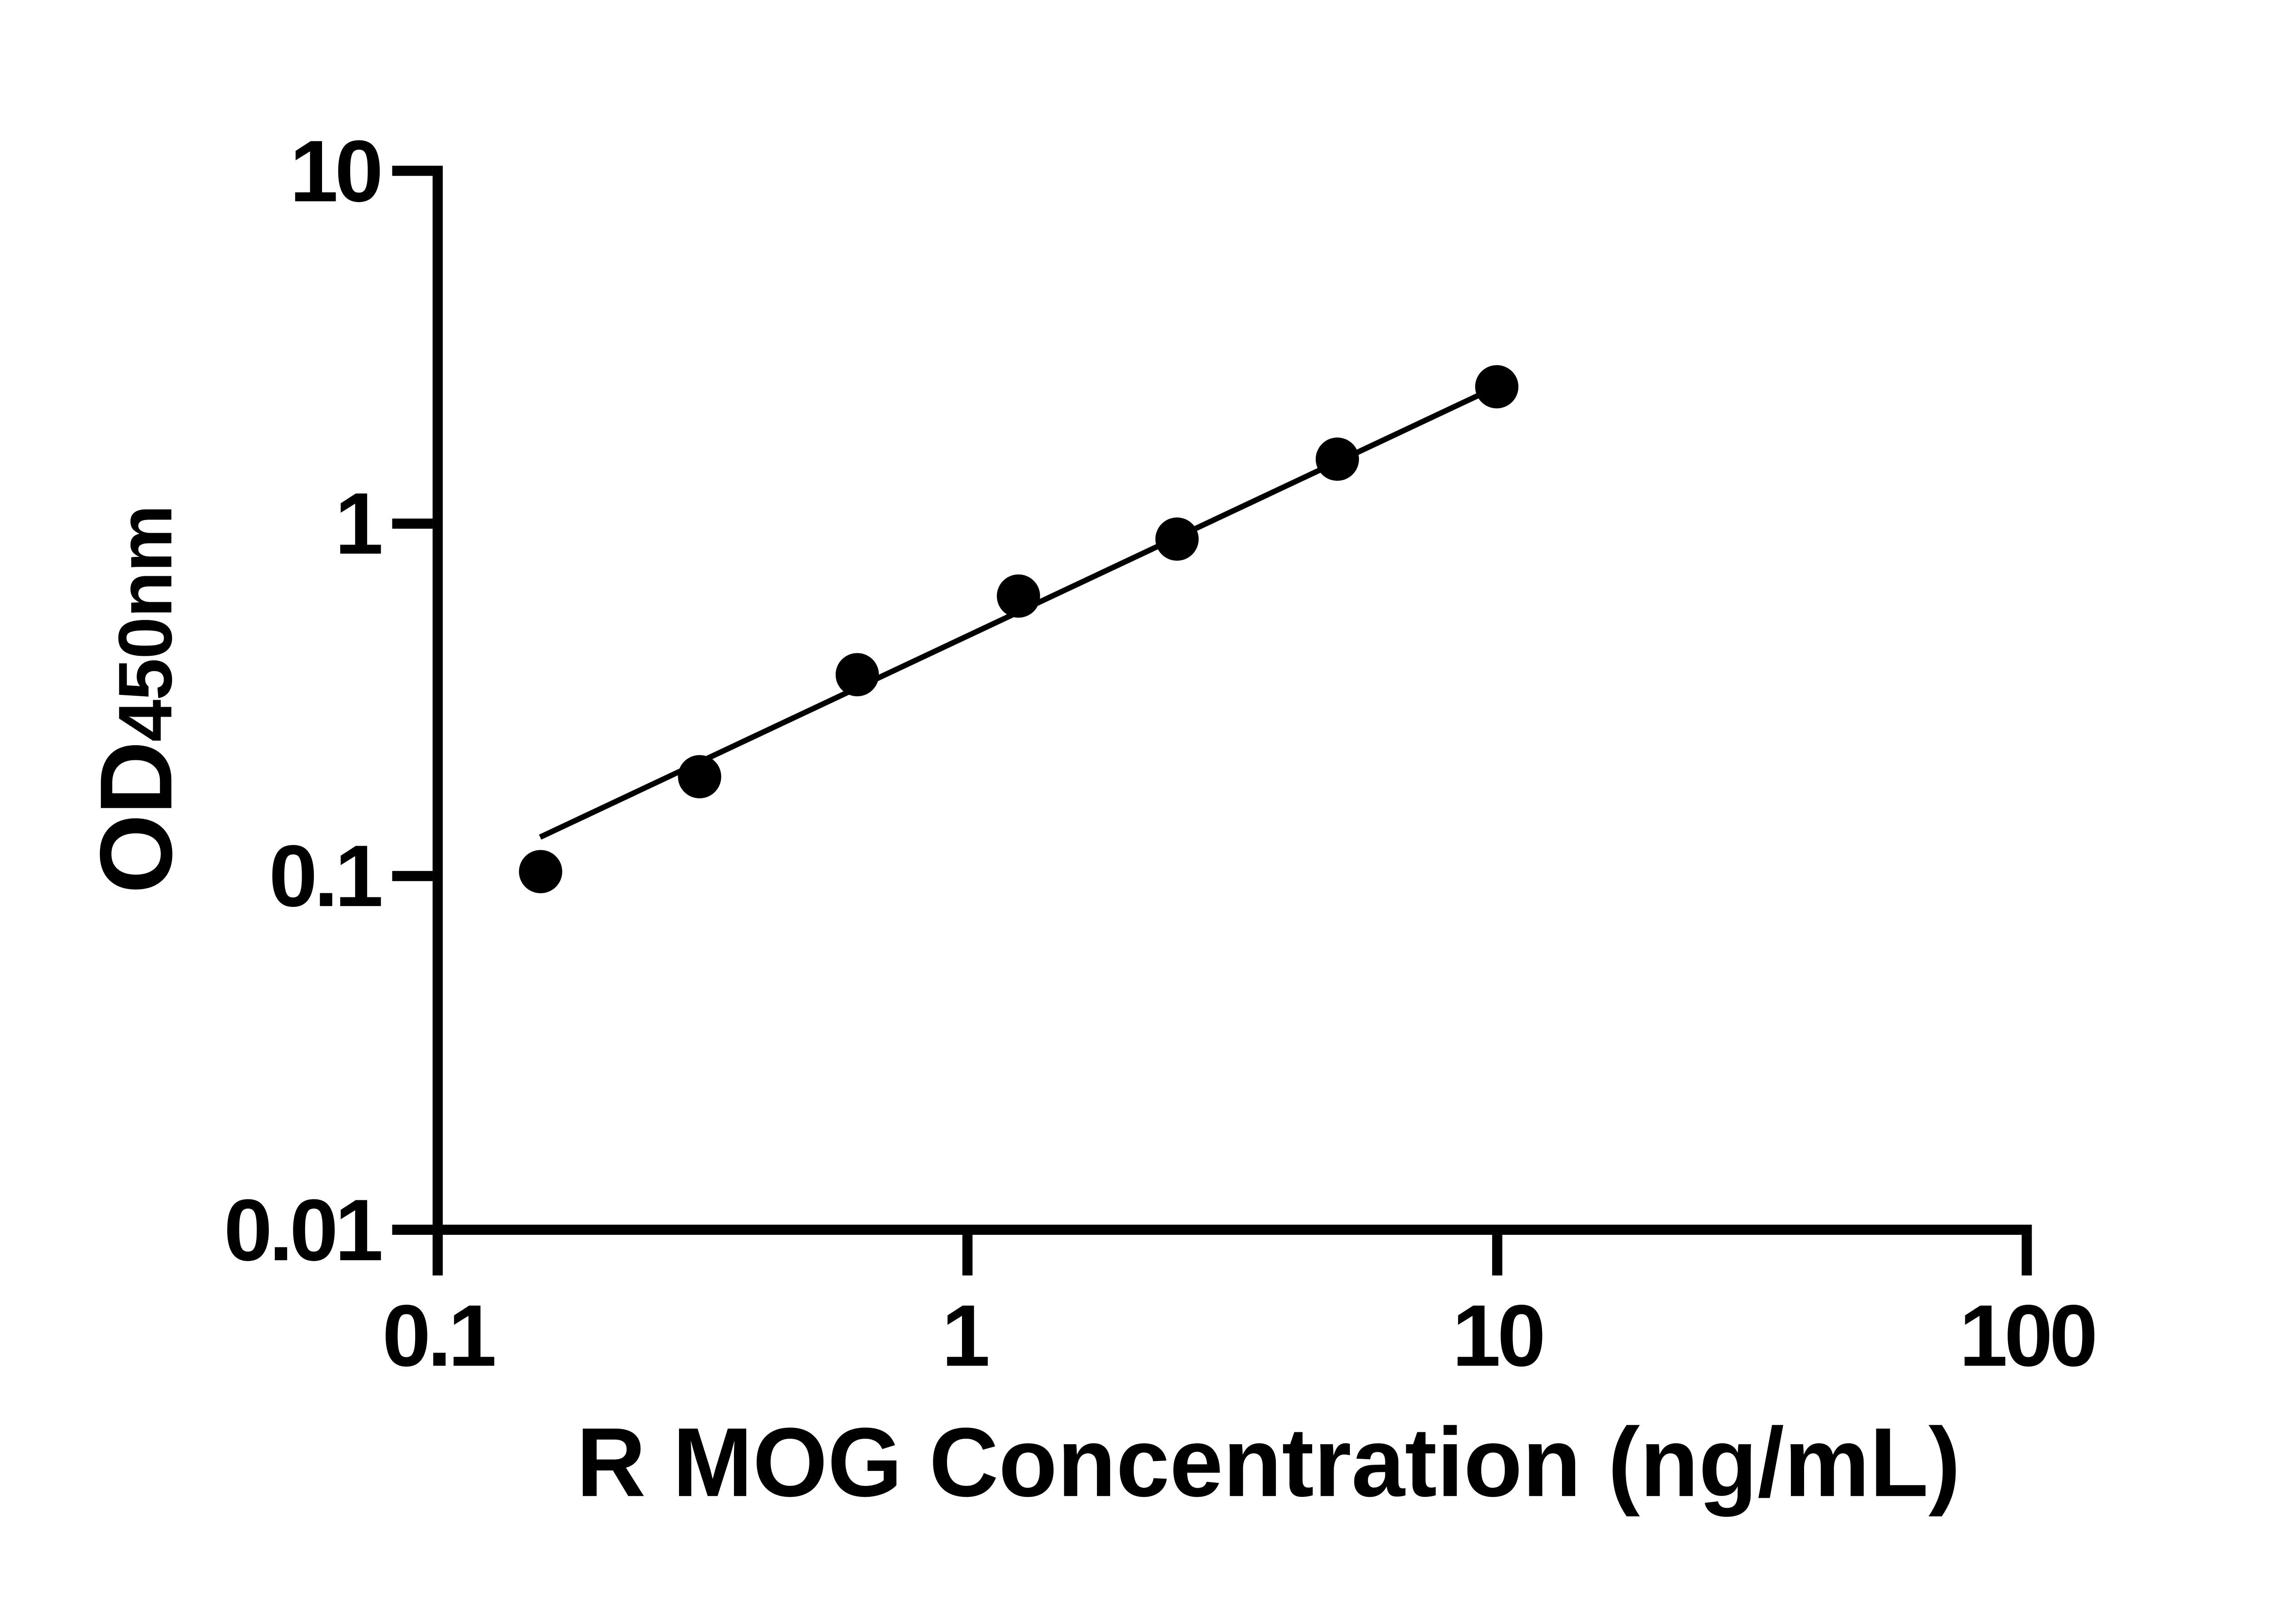 The width and height of the screenshot is (2271, 1624). Describe the element at coordinates (2027, 1335) in the screenshot. I see `svg-text: 100` at that location.